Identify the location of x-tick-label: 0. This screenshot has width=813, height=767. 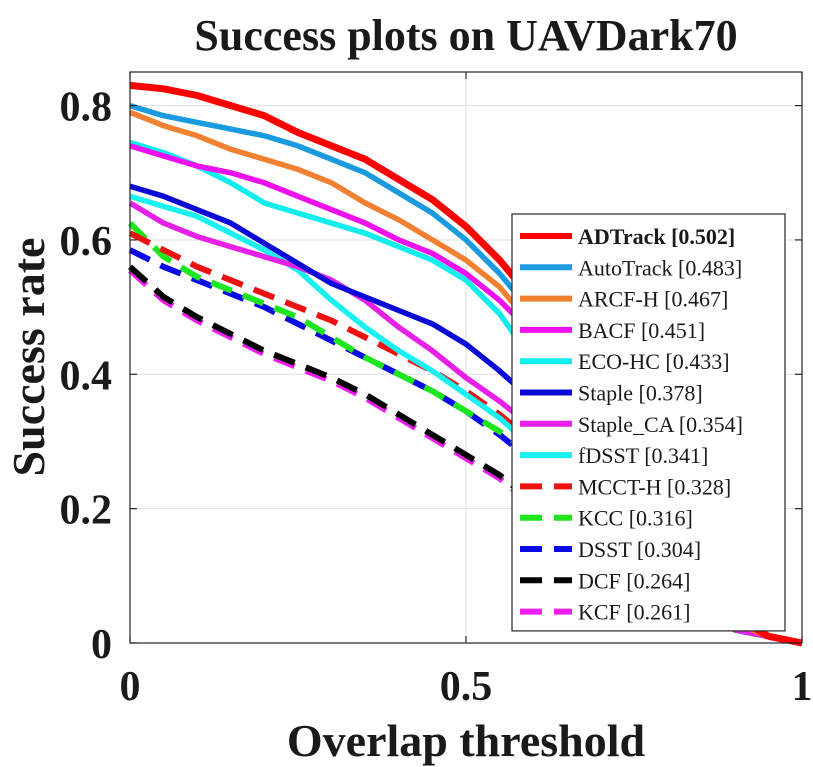
(130, 687).